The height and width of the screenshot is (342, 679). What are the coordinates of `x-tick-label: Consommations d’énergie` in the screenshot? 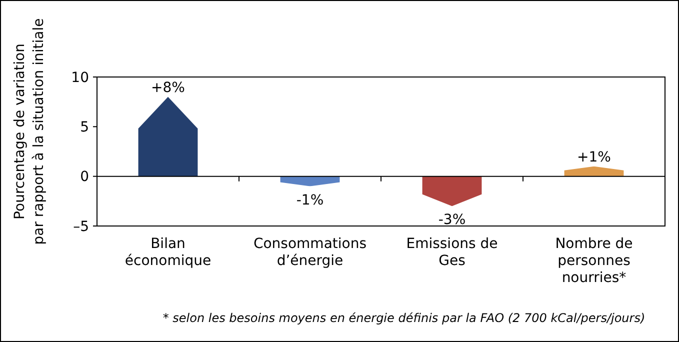 It's located at (310, 252).